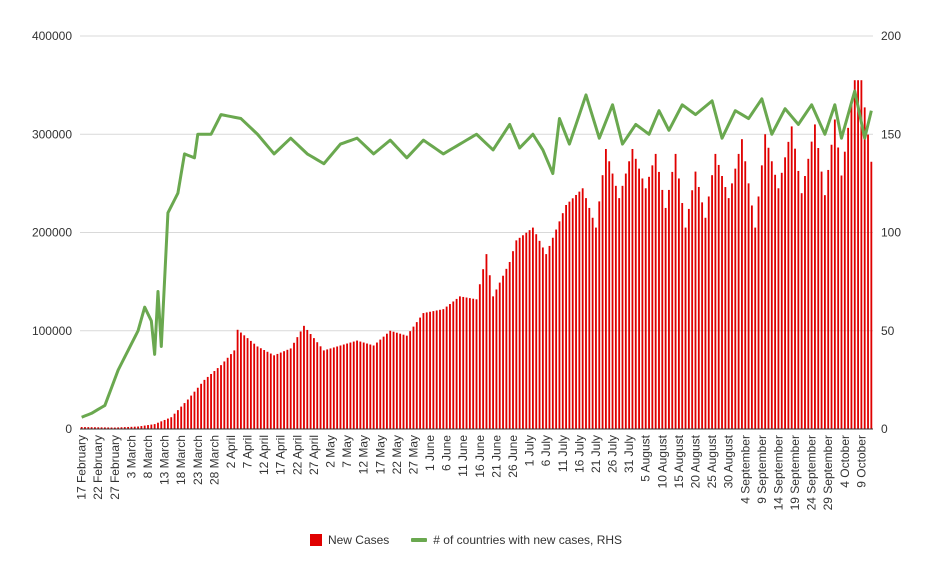  I want to click on x-tick-label: 30 August, so click(729, 461).